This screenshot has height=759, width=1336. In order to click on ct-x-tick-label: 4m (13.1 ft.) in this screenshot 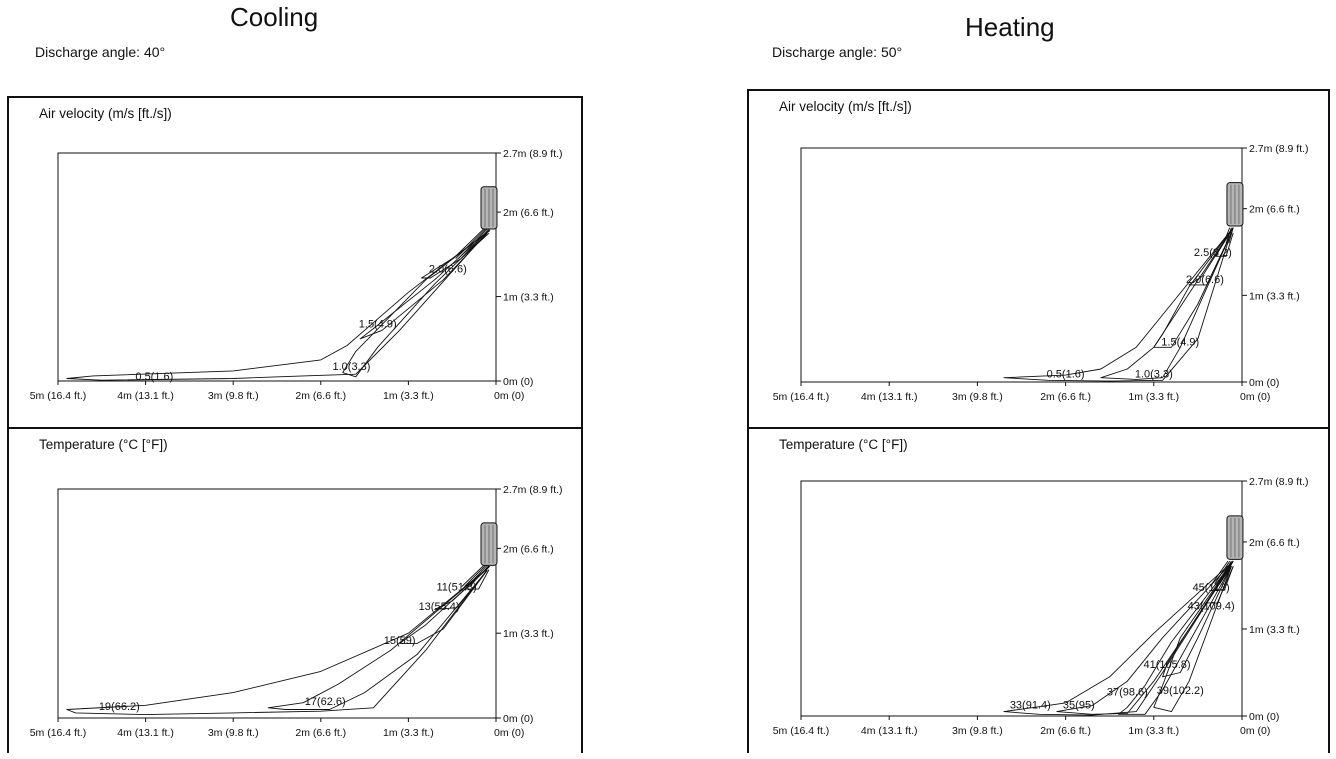, I will do `click(145, 733)`.